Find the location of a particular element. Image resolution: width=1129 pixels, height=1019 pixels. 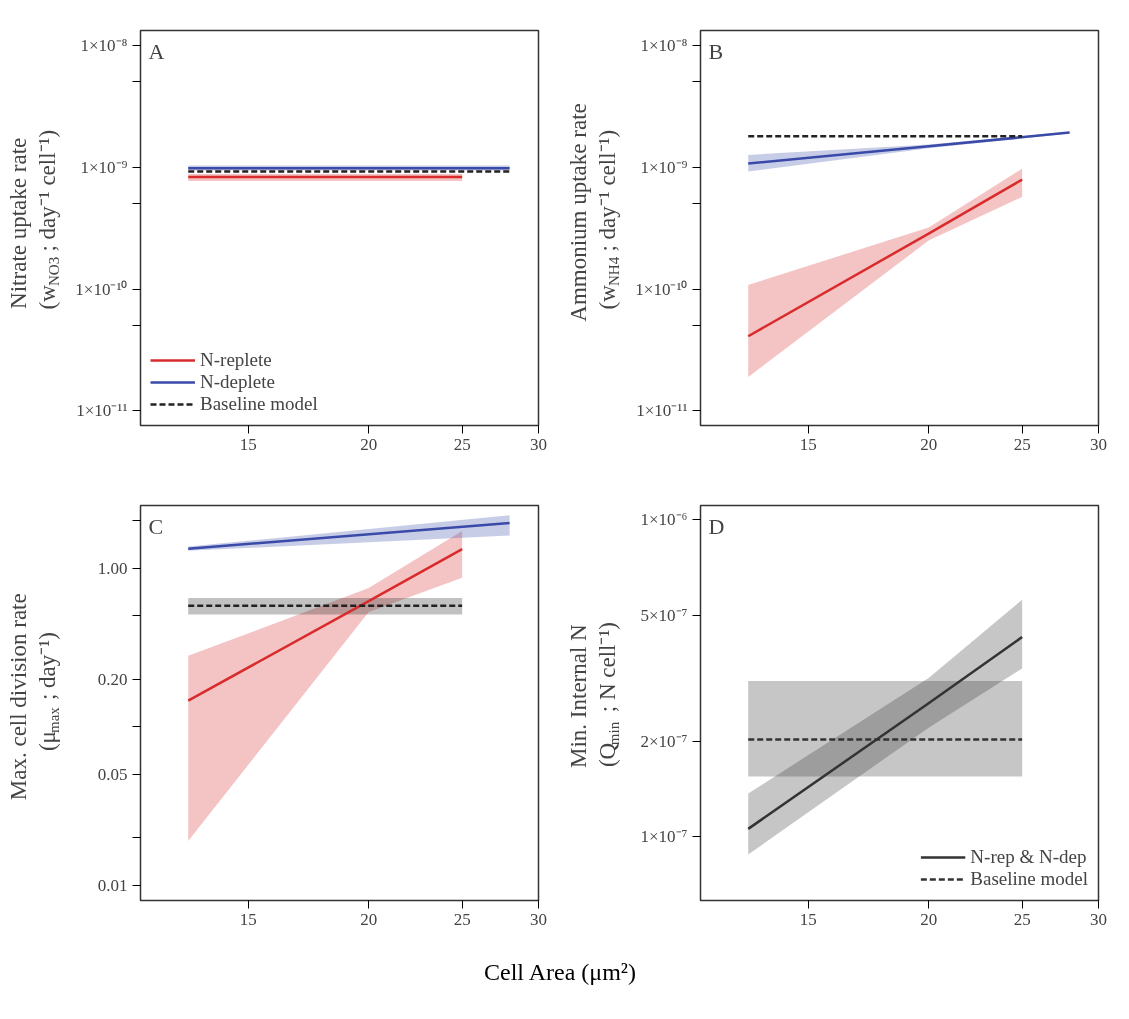

chart-title: B is located at coordinates (716, 51).